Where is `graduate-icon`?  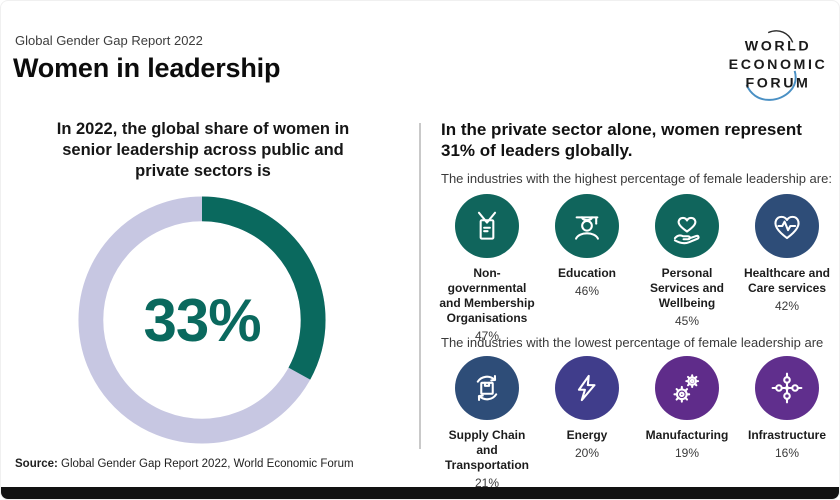 graduate-icon is located at coordinates (587, 228).